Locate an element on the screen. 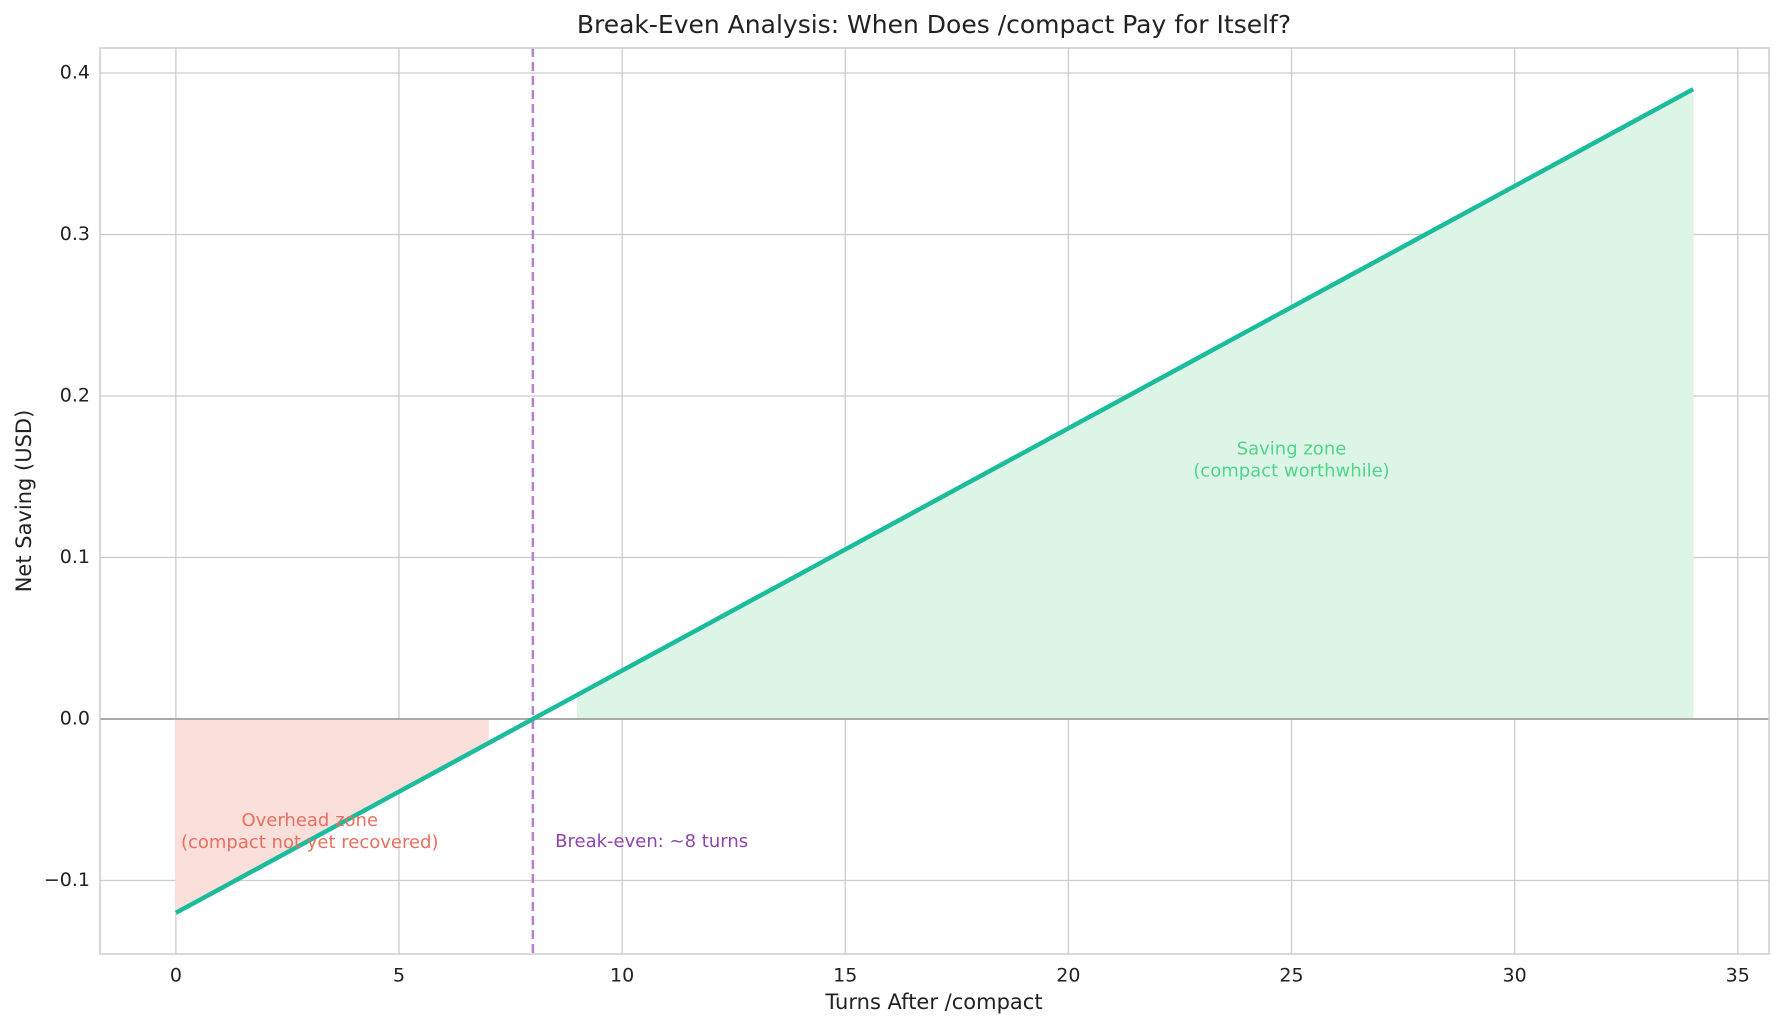 The image size is (1780, 1030). x-tick-label: 0 is located at coordinates (176, 976).